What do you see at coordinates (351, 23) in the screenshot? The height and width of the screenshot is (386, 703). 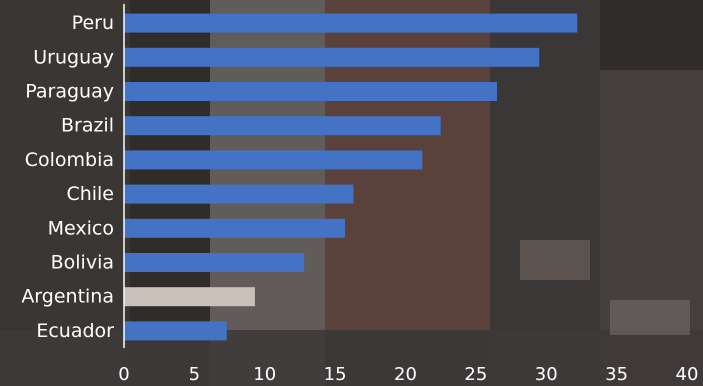 I see `bar-peru` at bounding box center [351, 23].